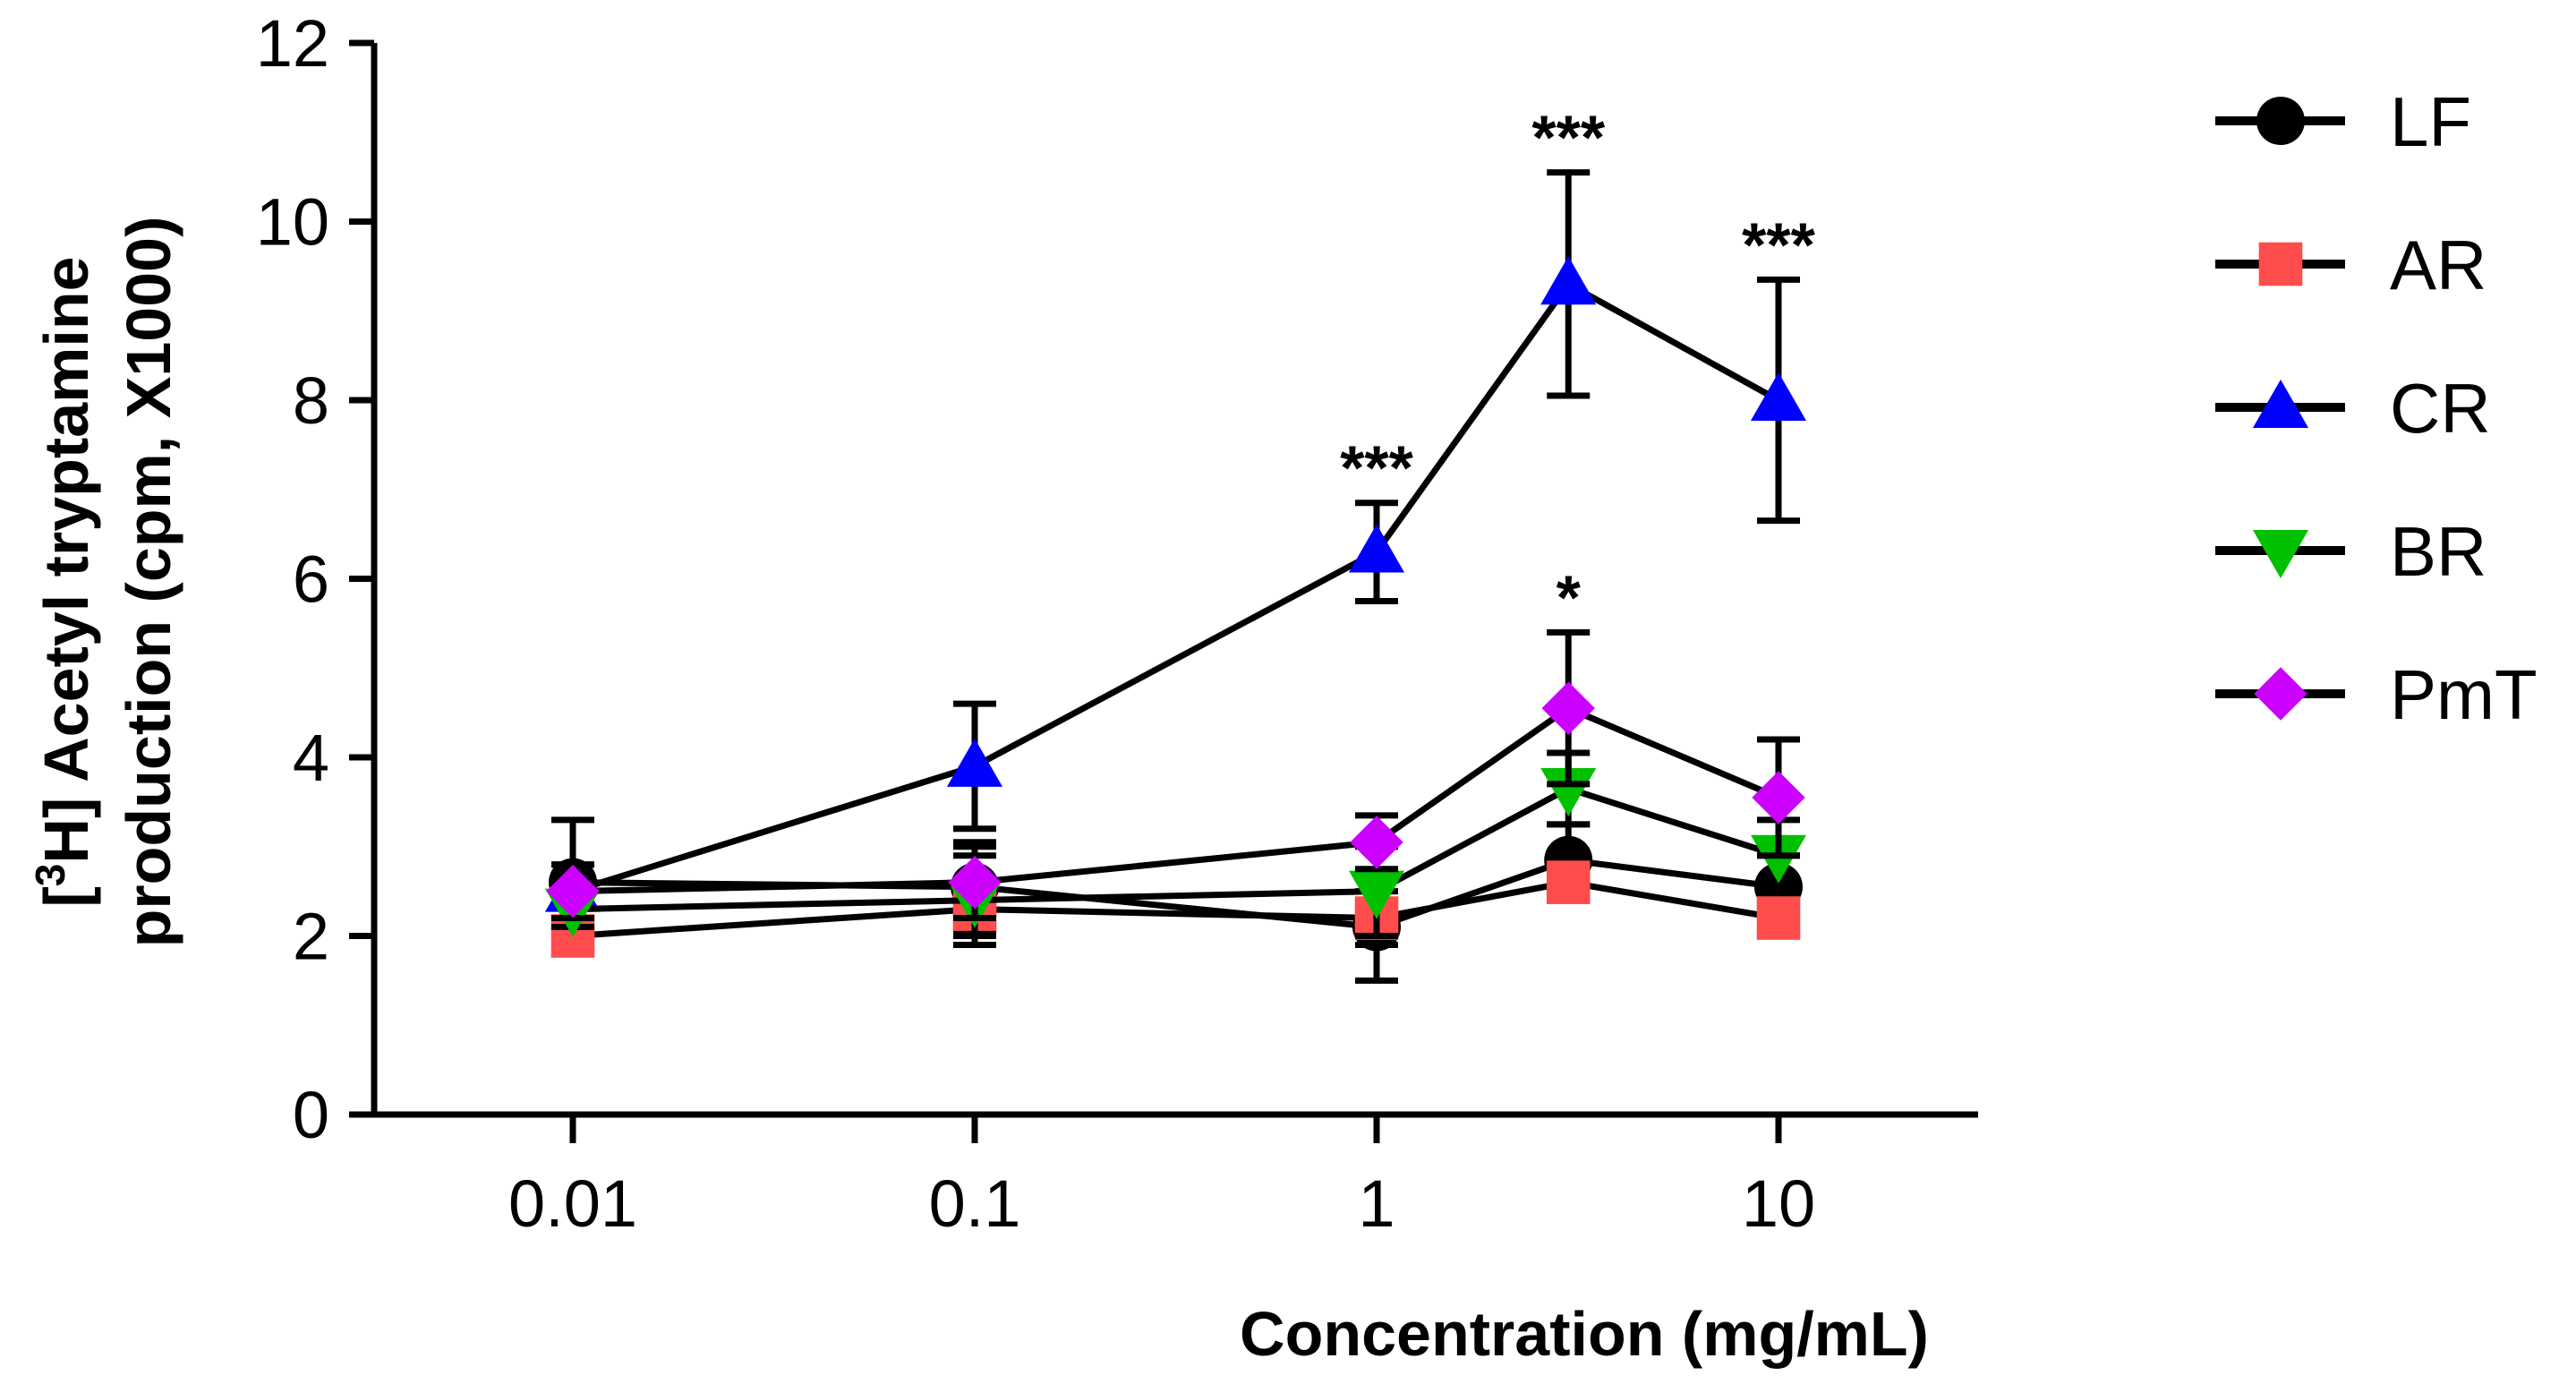 The height and width of the screenshot is (1384, 2576). What do you see at coordinates (311, 579) in the screenshot?
I see `y-tick-label: 6` at bounding box center [311, 579].